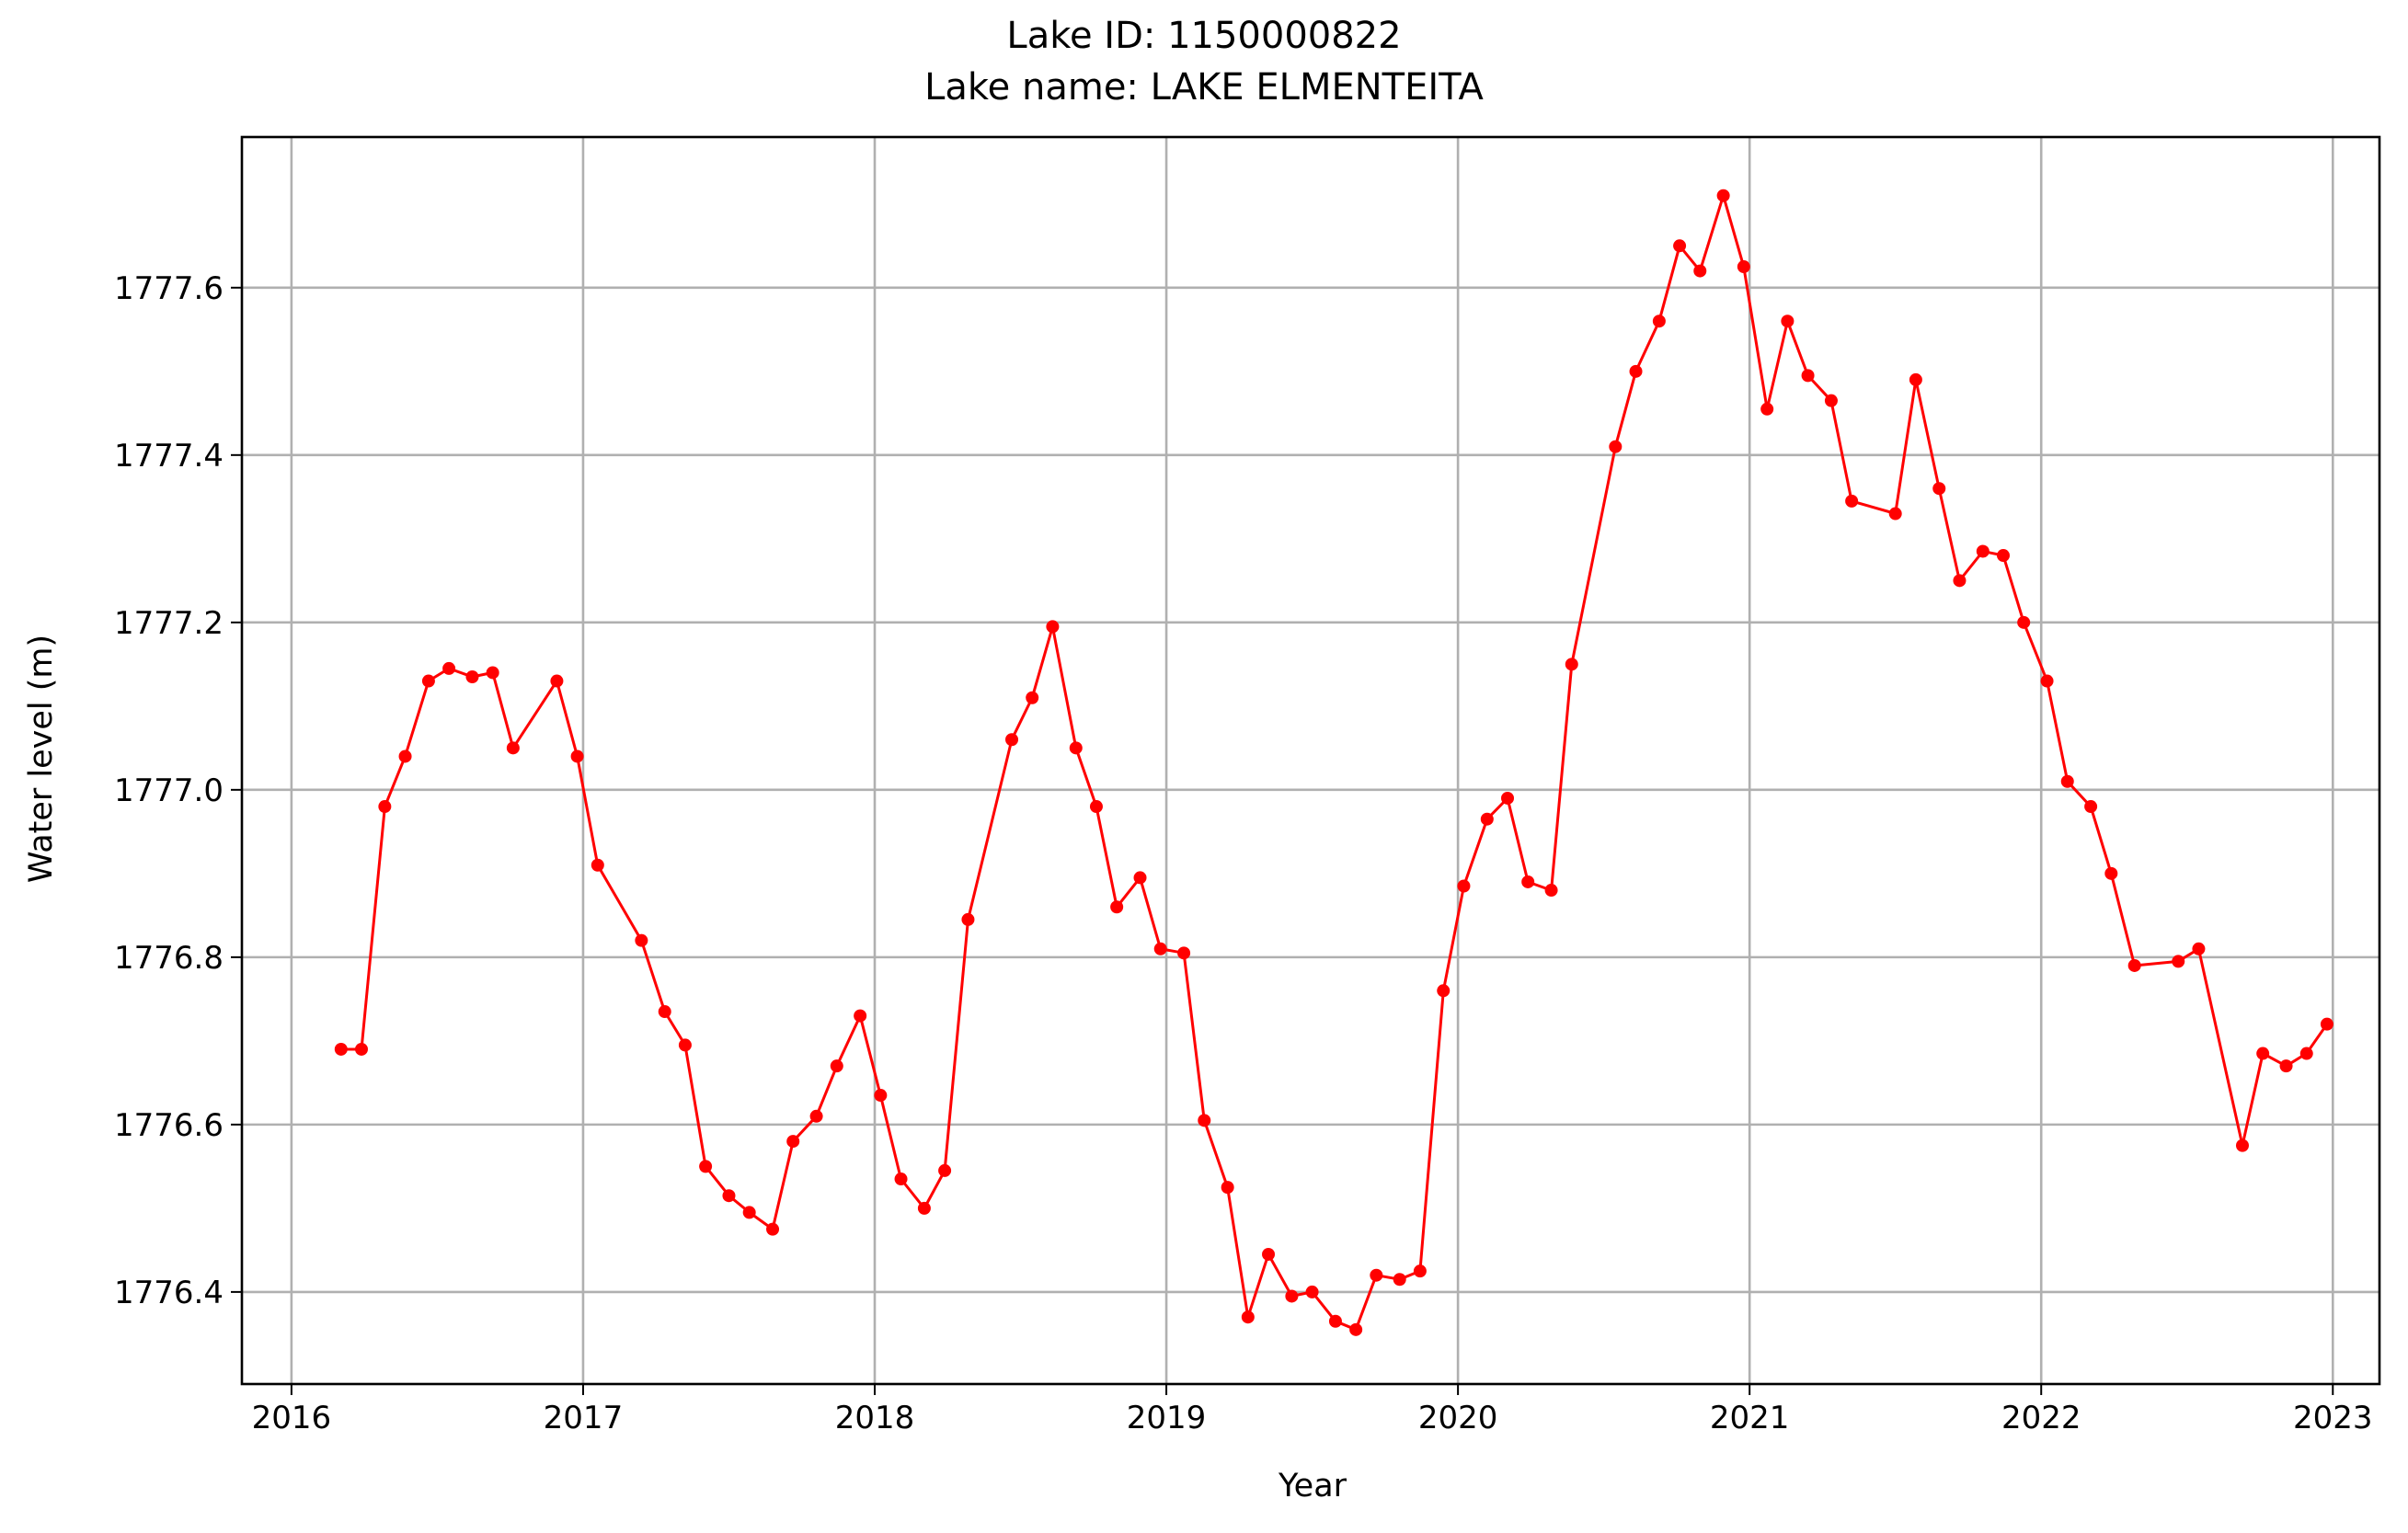 The image size is (2408, 1533). I want to click on y-tick-label: 1776.6, so click(169, 1126).